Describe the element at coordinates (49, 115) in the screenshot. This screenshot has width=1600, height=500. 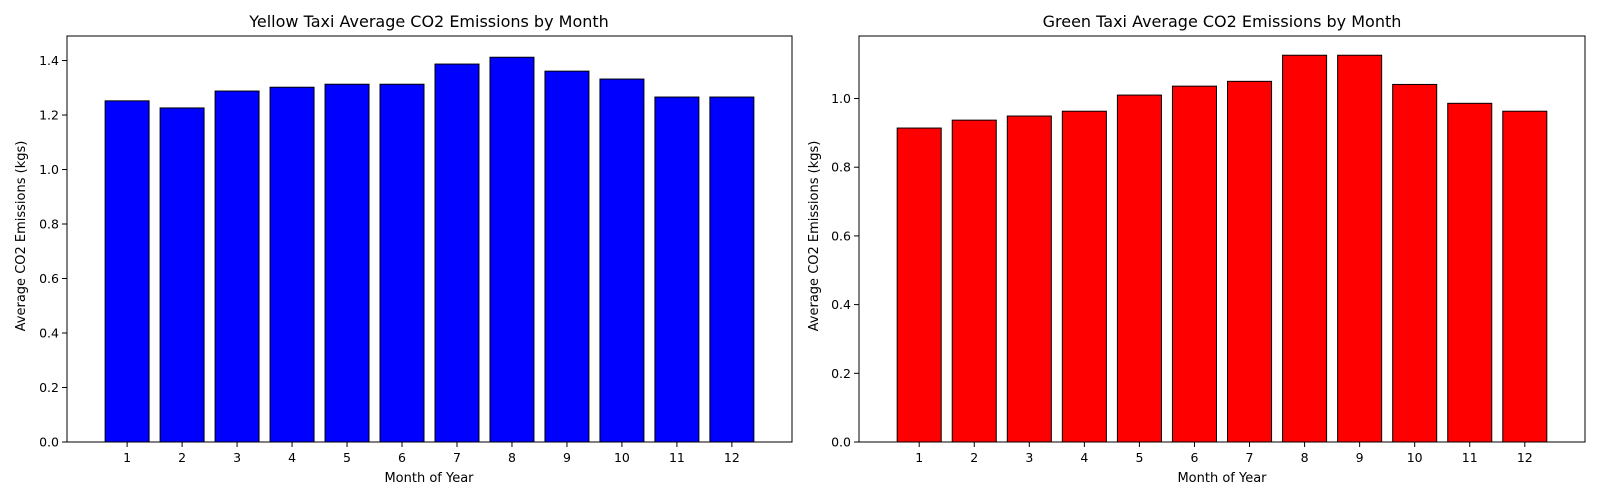
I see `y-tick-label: 1.2` at that location.